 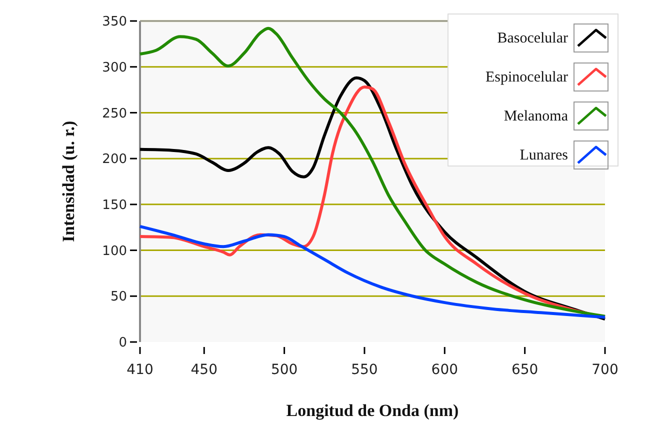 What do you see at coordinates (114, 251) in the screenshot?
I see `y-tick-label: 100` at bounding box center [114, 251].